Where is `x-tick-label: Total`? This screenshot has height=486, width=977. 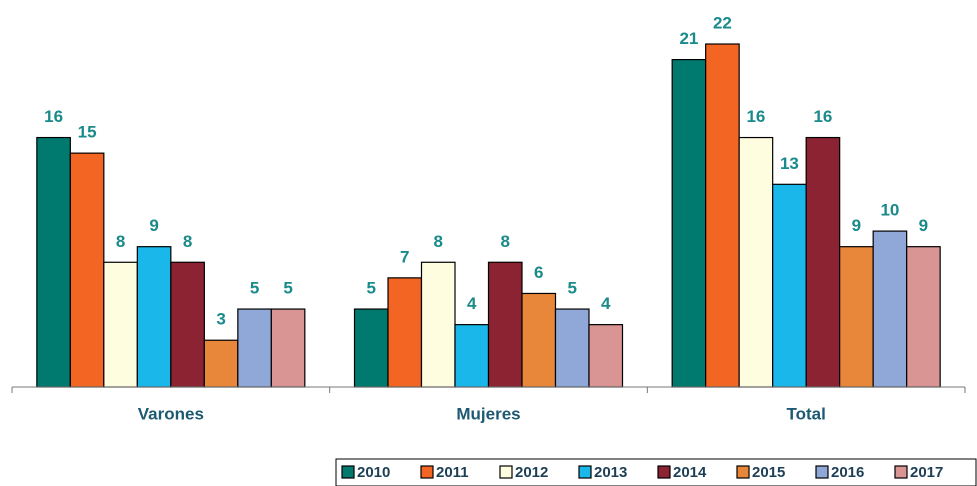 x-tick-label: Total is located at coordinates (805, 413).